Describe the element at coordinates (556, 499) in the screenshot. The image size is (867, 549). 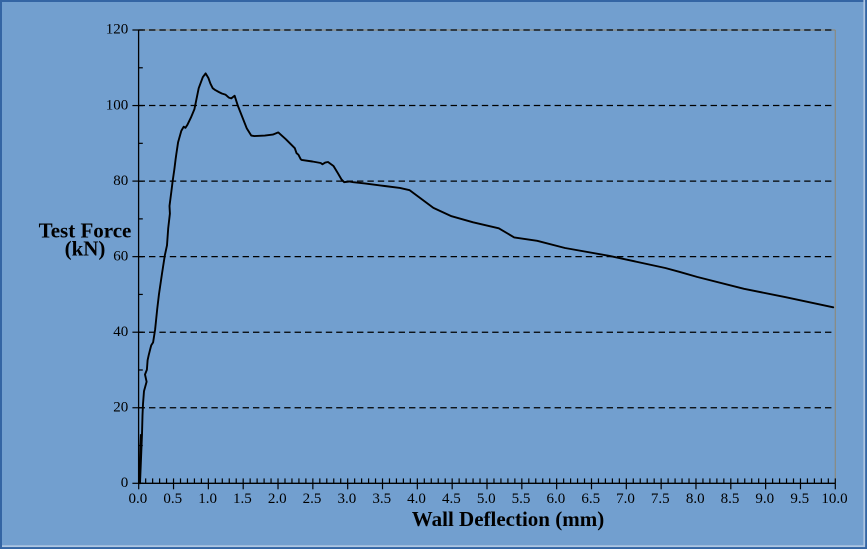
I see `svg-text: 6.0` at that location.